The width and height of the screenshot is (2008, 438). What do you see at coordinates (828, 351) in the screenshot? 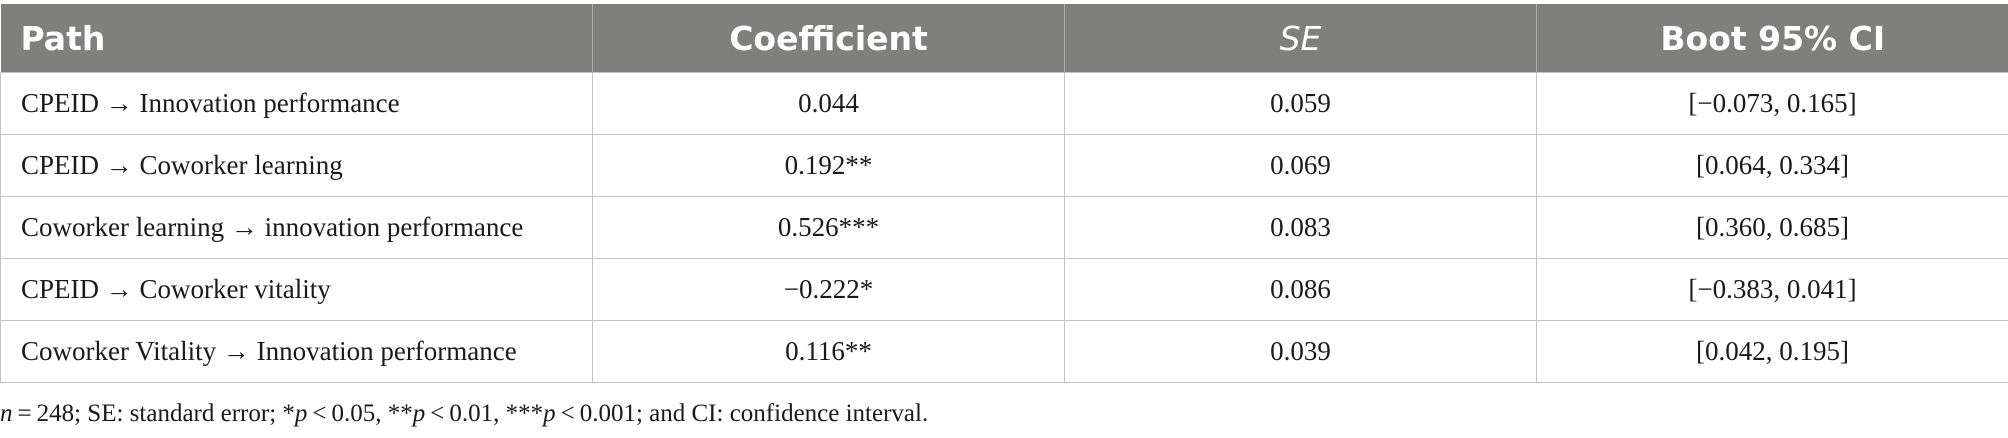
I see `cell-coefficient: 0.116**` at bounding box center [828, 351].